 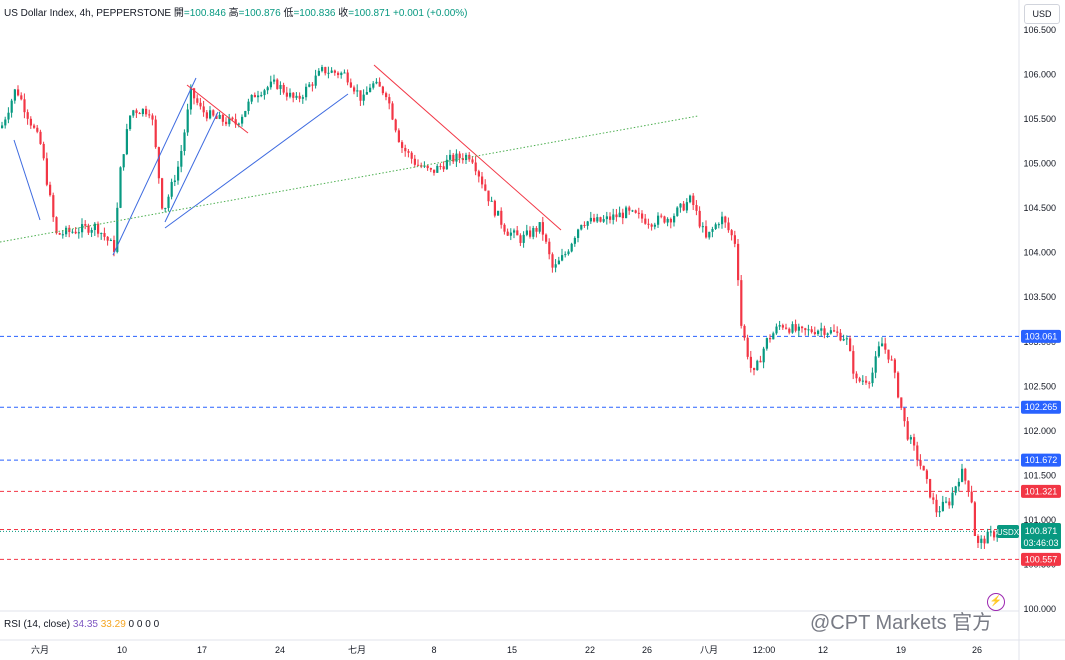 I want to click on level-label-text: 100.557, so click(x=1041, y=559).